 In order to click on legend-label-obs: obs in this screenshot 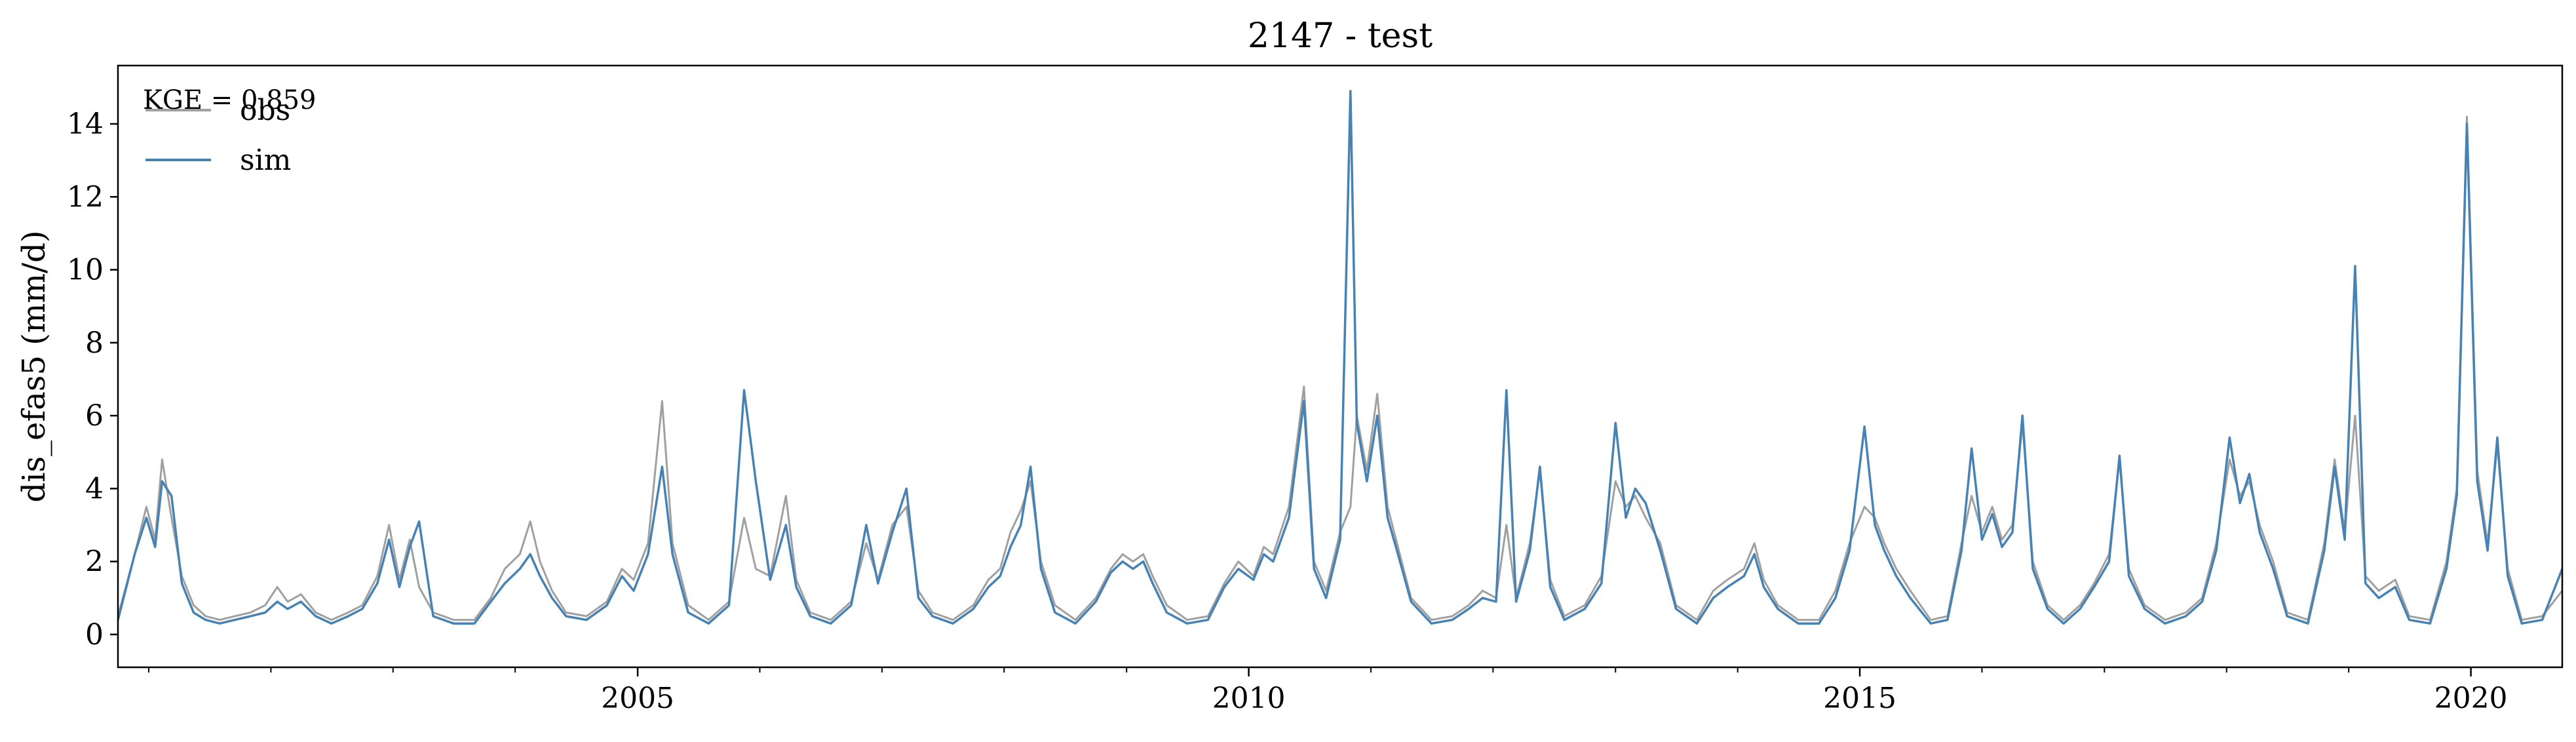, I will do `click(265, 110)`.